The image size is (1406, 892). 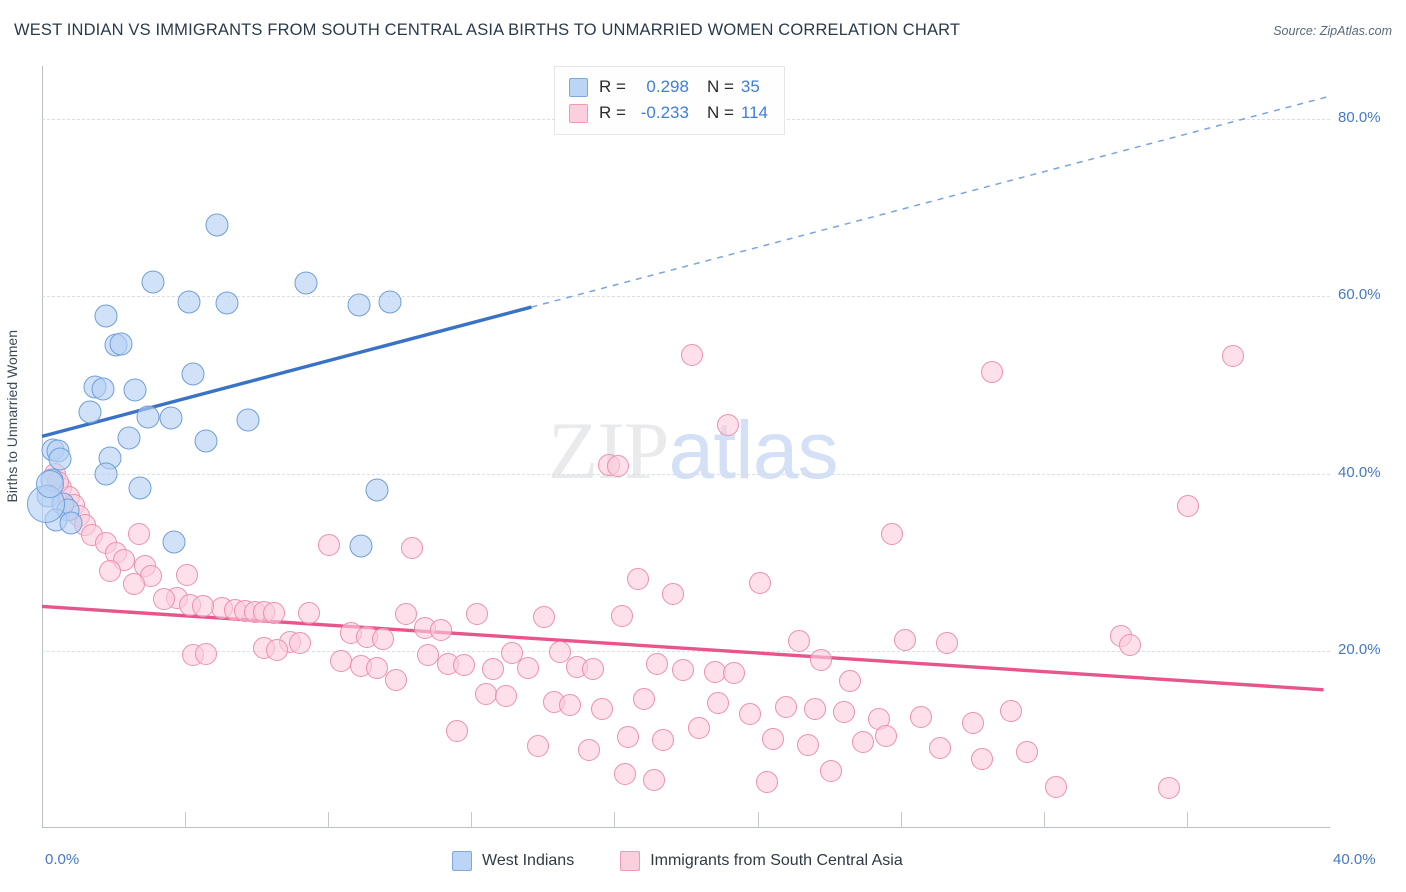 What do you see at coordinates (528, 860) in the screenshot?
I see `legend-label-west-indians: West Indians` at bounding box center [528, 860].